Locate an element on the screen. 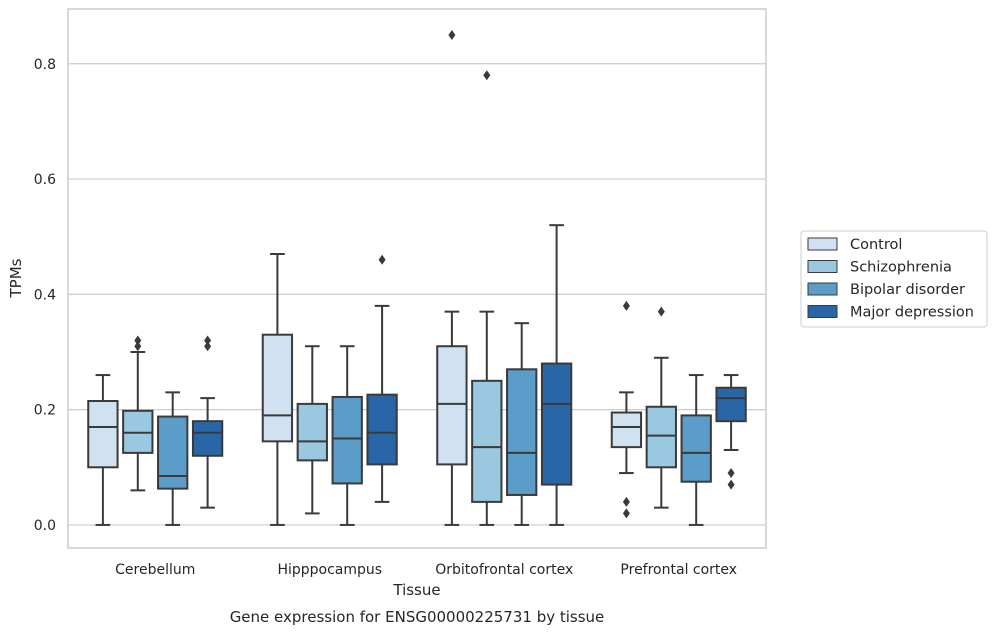  y-tick-label: 0.4 is located at coordinates (45, 295).